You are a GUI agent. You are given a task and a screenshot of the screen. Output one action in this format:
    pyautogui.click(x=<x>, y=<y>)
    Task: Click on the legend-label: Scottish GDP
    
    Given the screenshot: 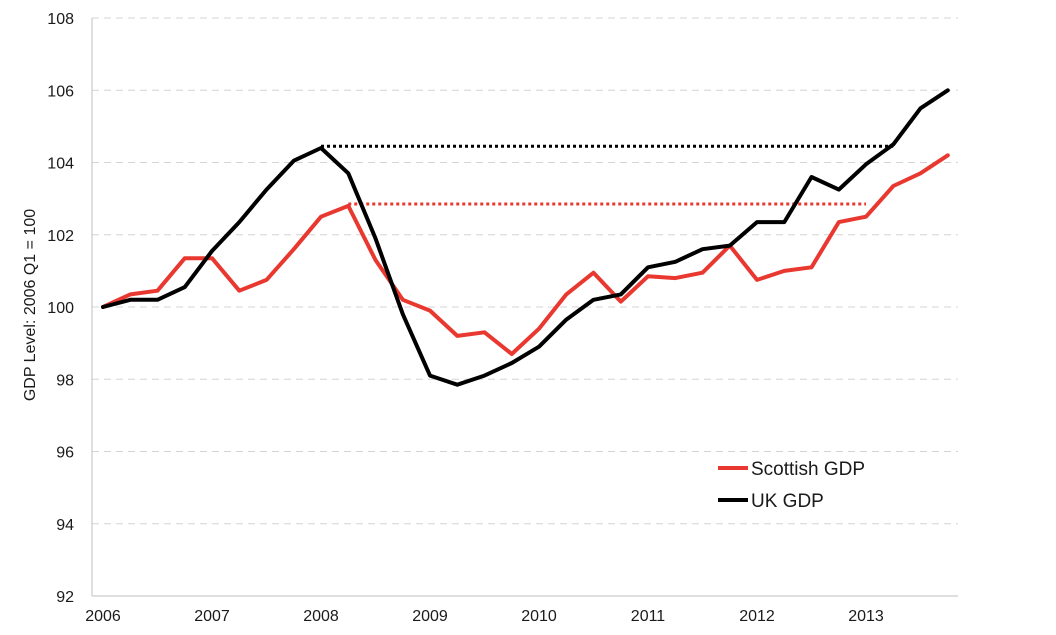 What is the action you would take?
    pyautogui.click(x=808, y=469)
    